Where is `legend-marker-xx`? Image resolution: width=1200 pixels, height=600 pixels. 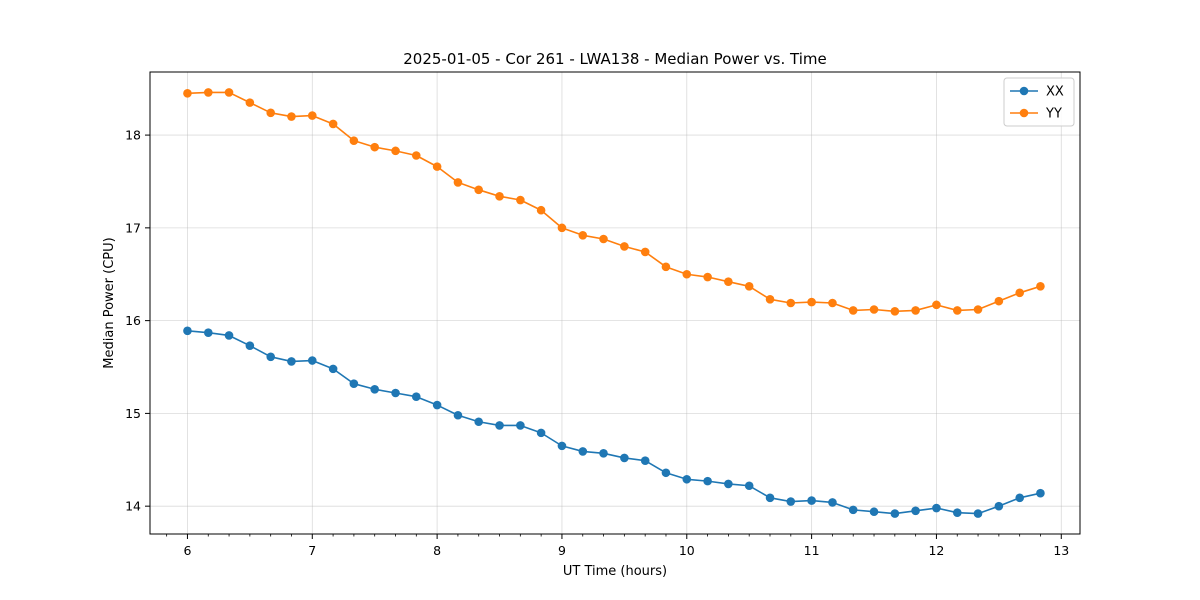 legend-marker-xx is located at coordinates (1024, 91).